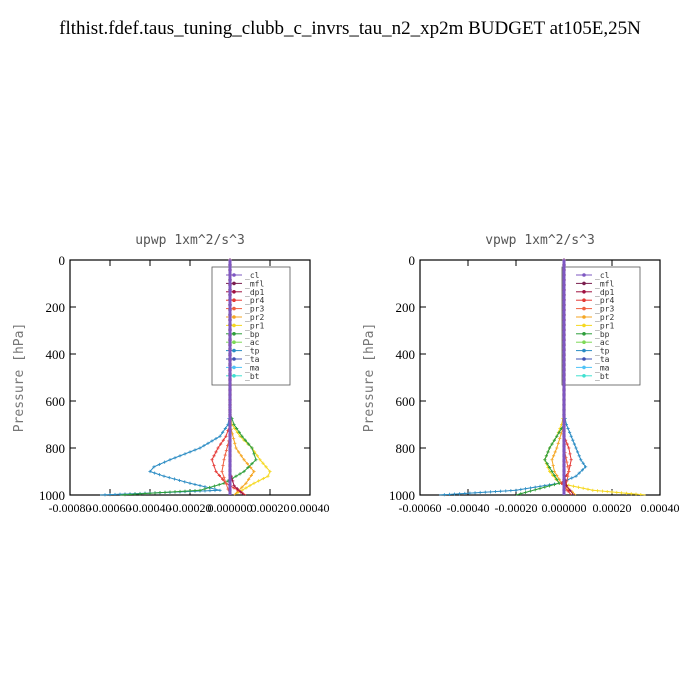 Image resolution: width=700 pixels, height=700 pixels. Describe the element at coordinates (602, 351) in the screenshot. I see `legend-label: _tp` at that location.